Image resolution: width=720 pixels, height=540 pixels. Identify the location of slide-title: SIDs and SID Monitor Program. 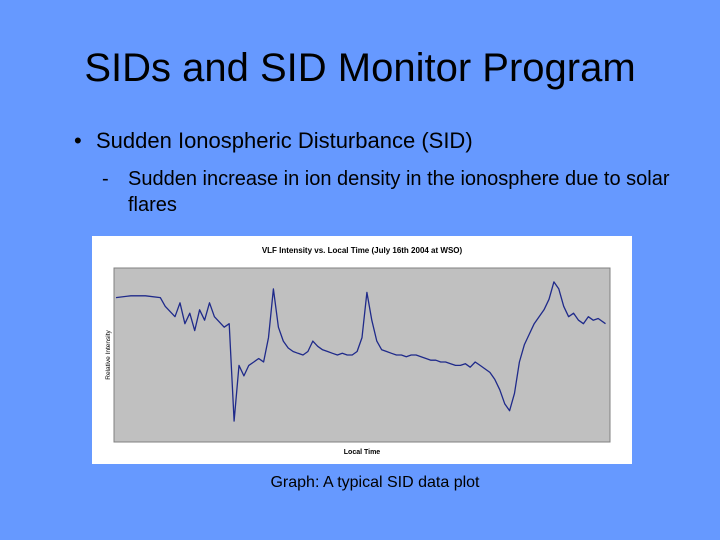
(360, 68).